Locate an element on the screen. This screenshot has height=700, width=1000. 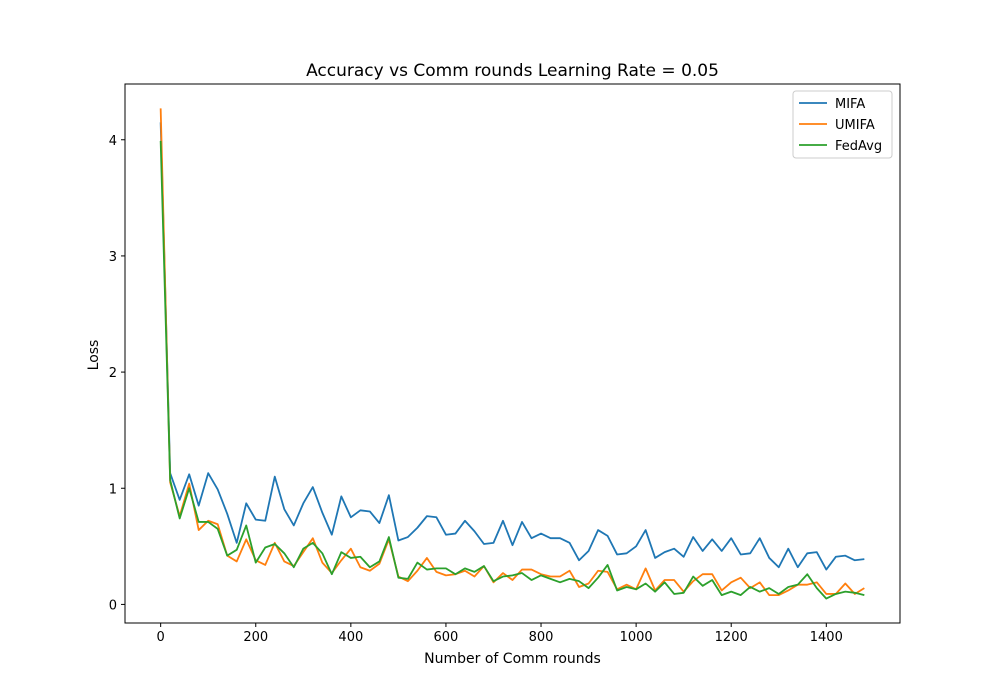
legend-label-mifa: MIFA is located at coordinates (850, 104).